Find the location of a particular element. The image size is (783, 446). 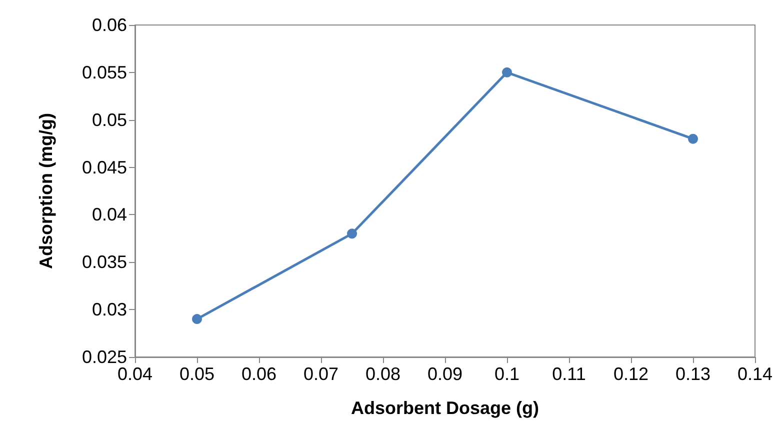

y-tick-label: 0.04 is located at coordinates (109, 214).